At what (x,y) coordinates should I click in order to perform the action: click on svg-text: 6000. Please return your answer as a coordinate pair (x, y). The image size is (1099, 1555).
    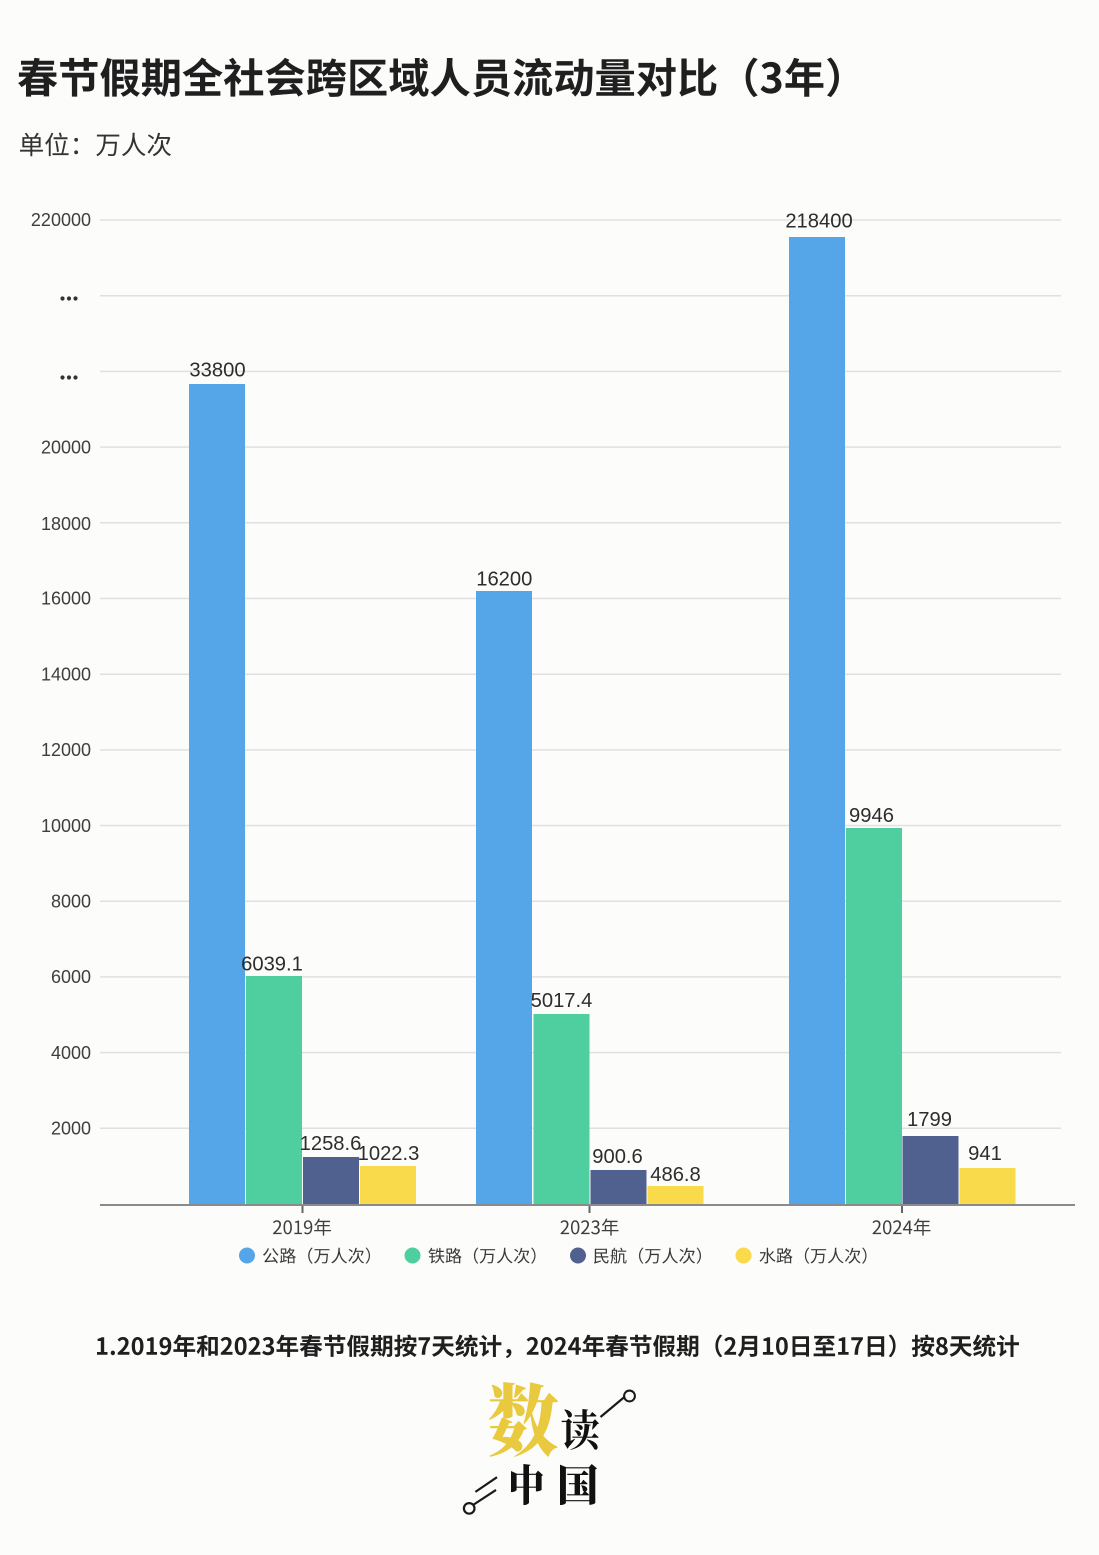
    Looking at the image, I should click on (71, 977).